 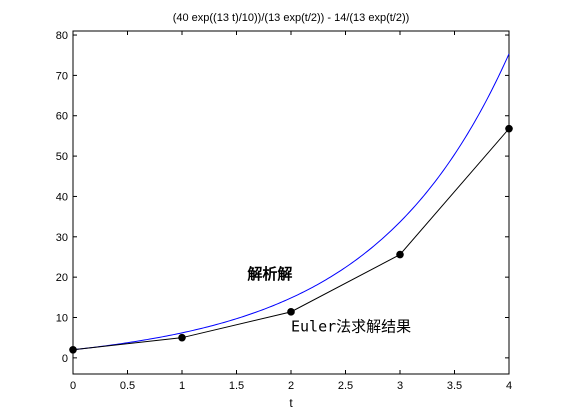 What do you see at coordinates (62, 238) in the screenshot?
I see `y-tick-label: 30` at bounding box center [62, 238].